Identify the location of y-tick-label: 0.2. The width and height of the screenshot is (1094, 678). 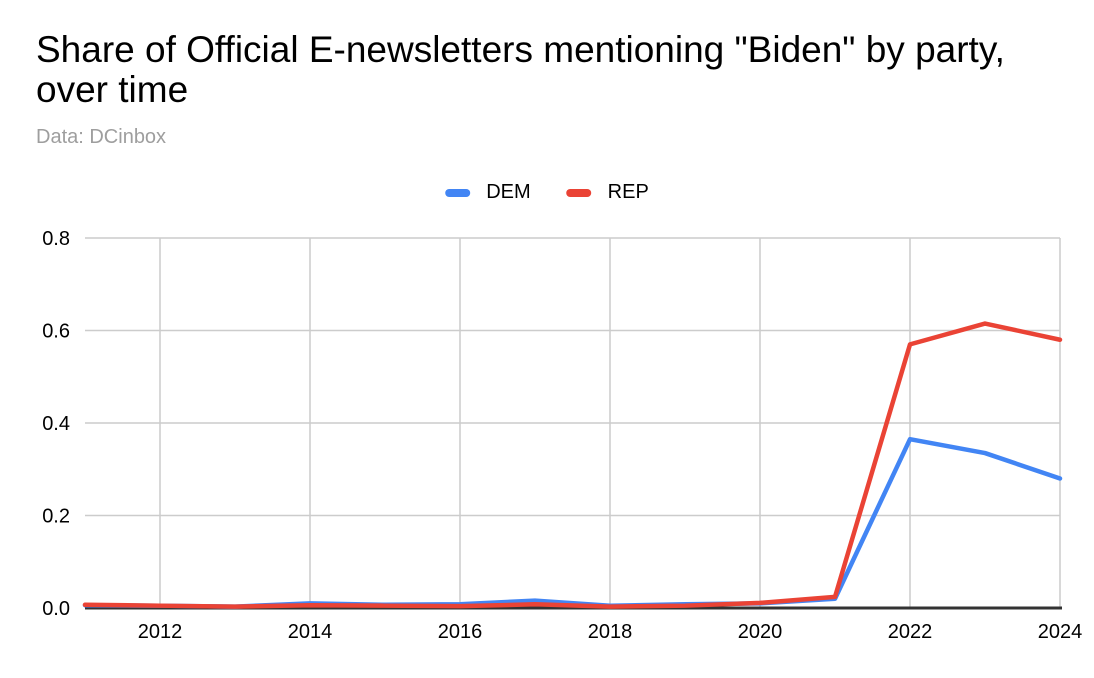
(56, 517).